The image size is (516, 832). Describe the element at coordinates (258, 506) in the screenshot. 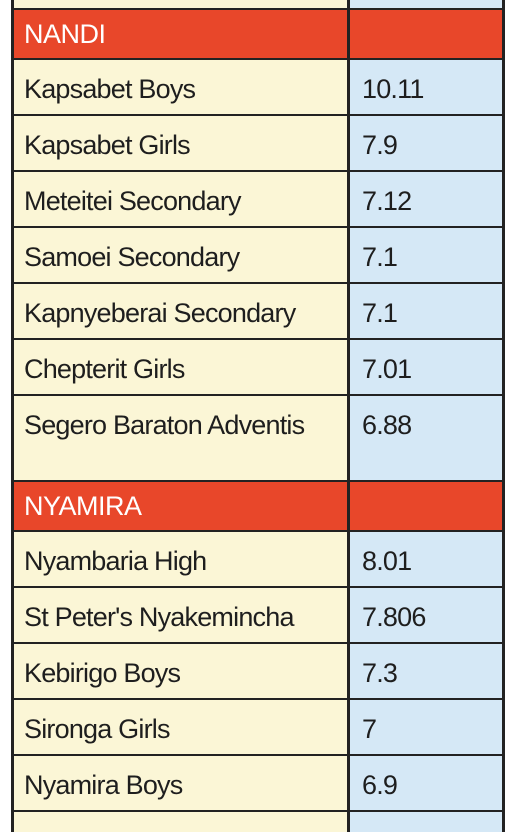

I see `section-header: NYAMIRA` at that location.